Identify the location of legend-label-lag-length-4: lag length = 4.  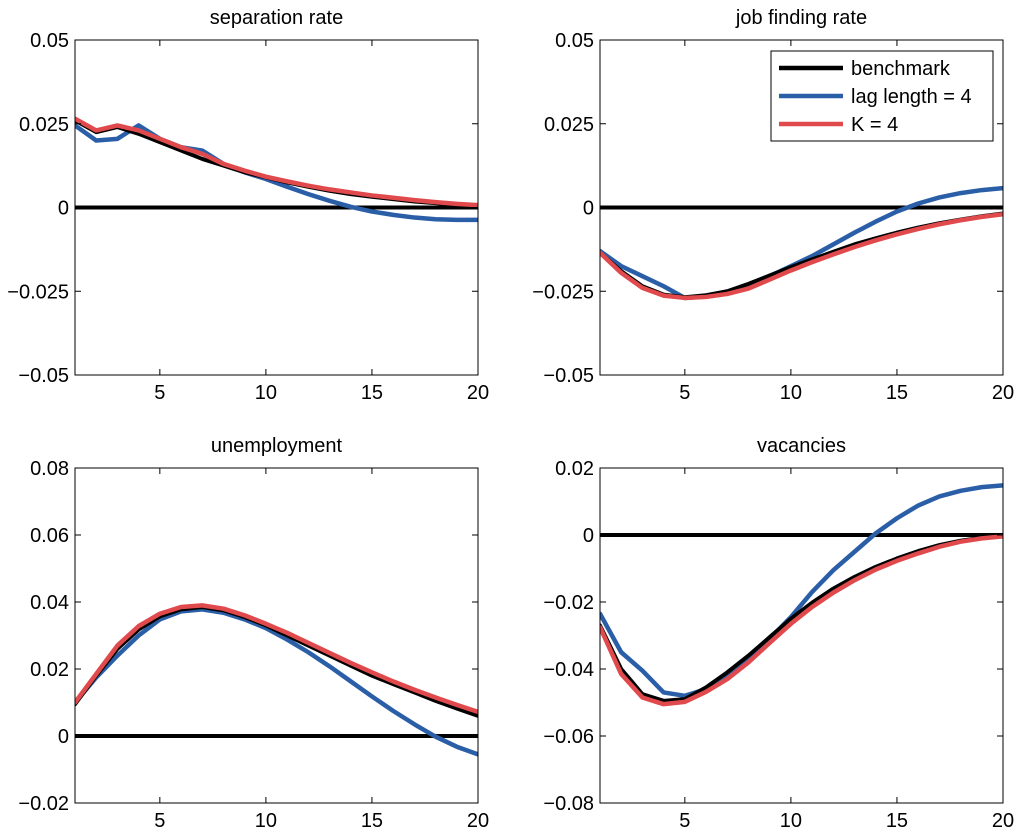
(911, 97).